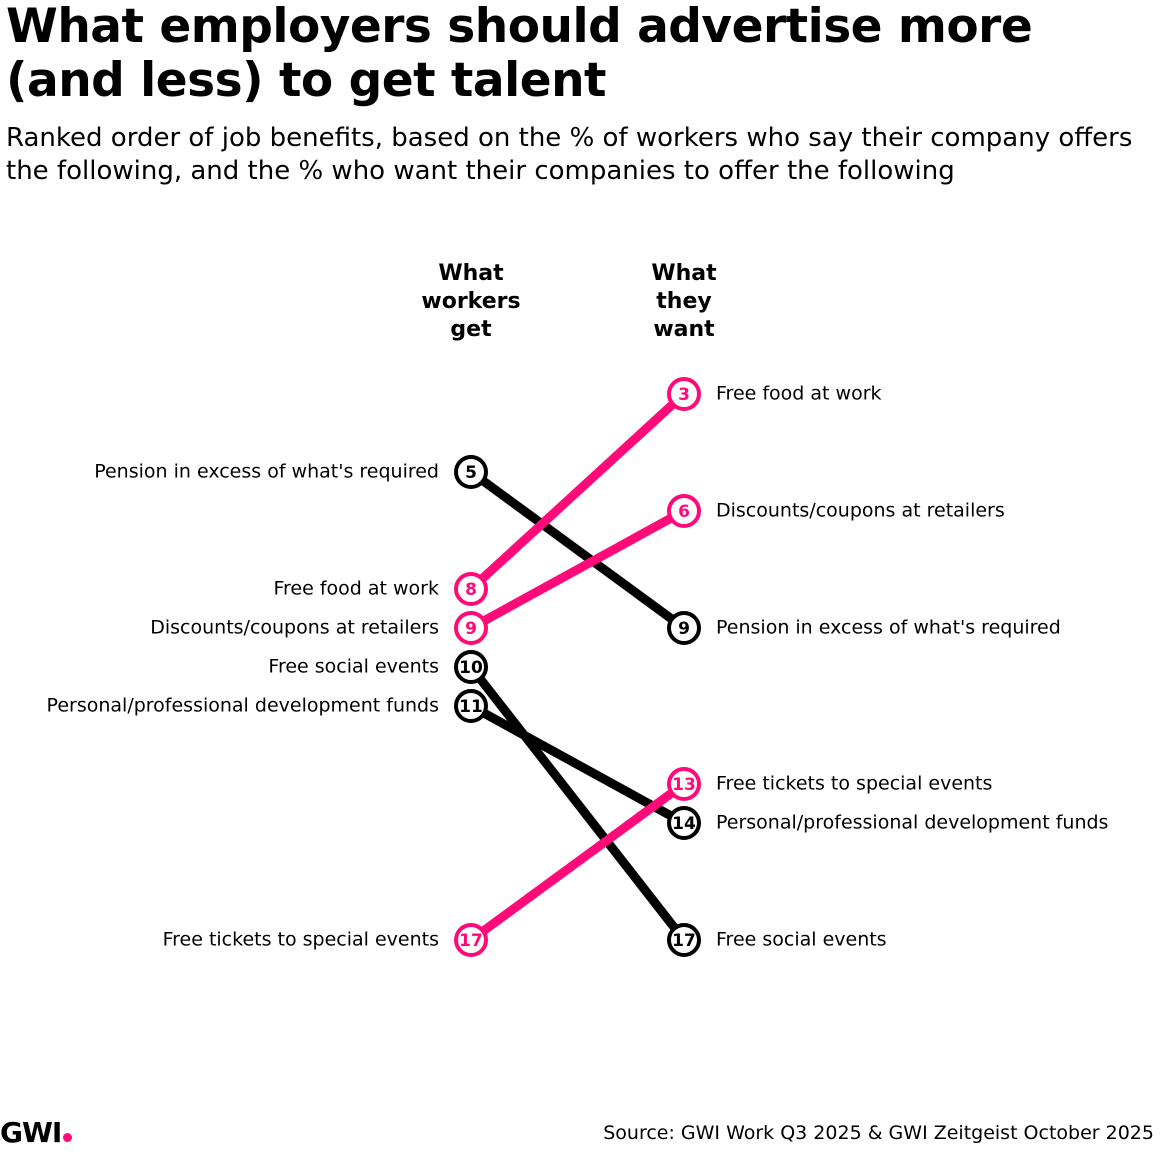 Image resolution: width=1160 pixels, height=1160 pixels. I want to click on rank-label: 10, so click(471, 668).